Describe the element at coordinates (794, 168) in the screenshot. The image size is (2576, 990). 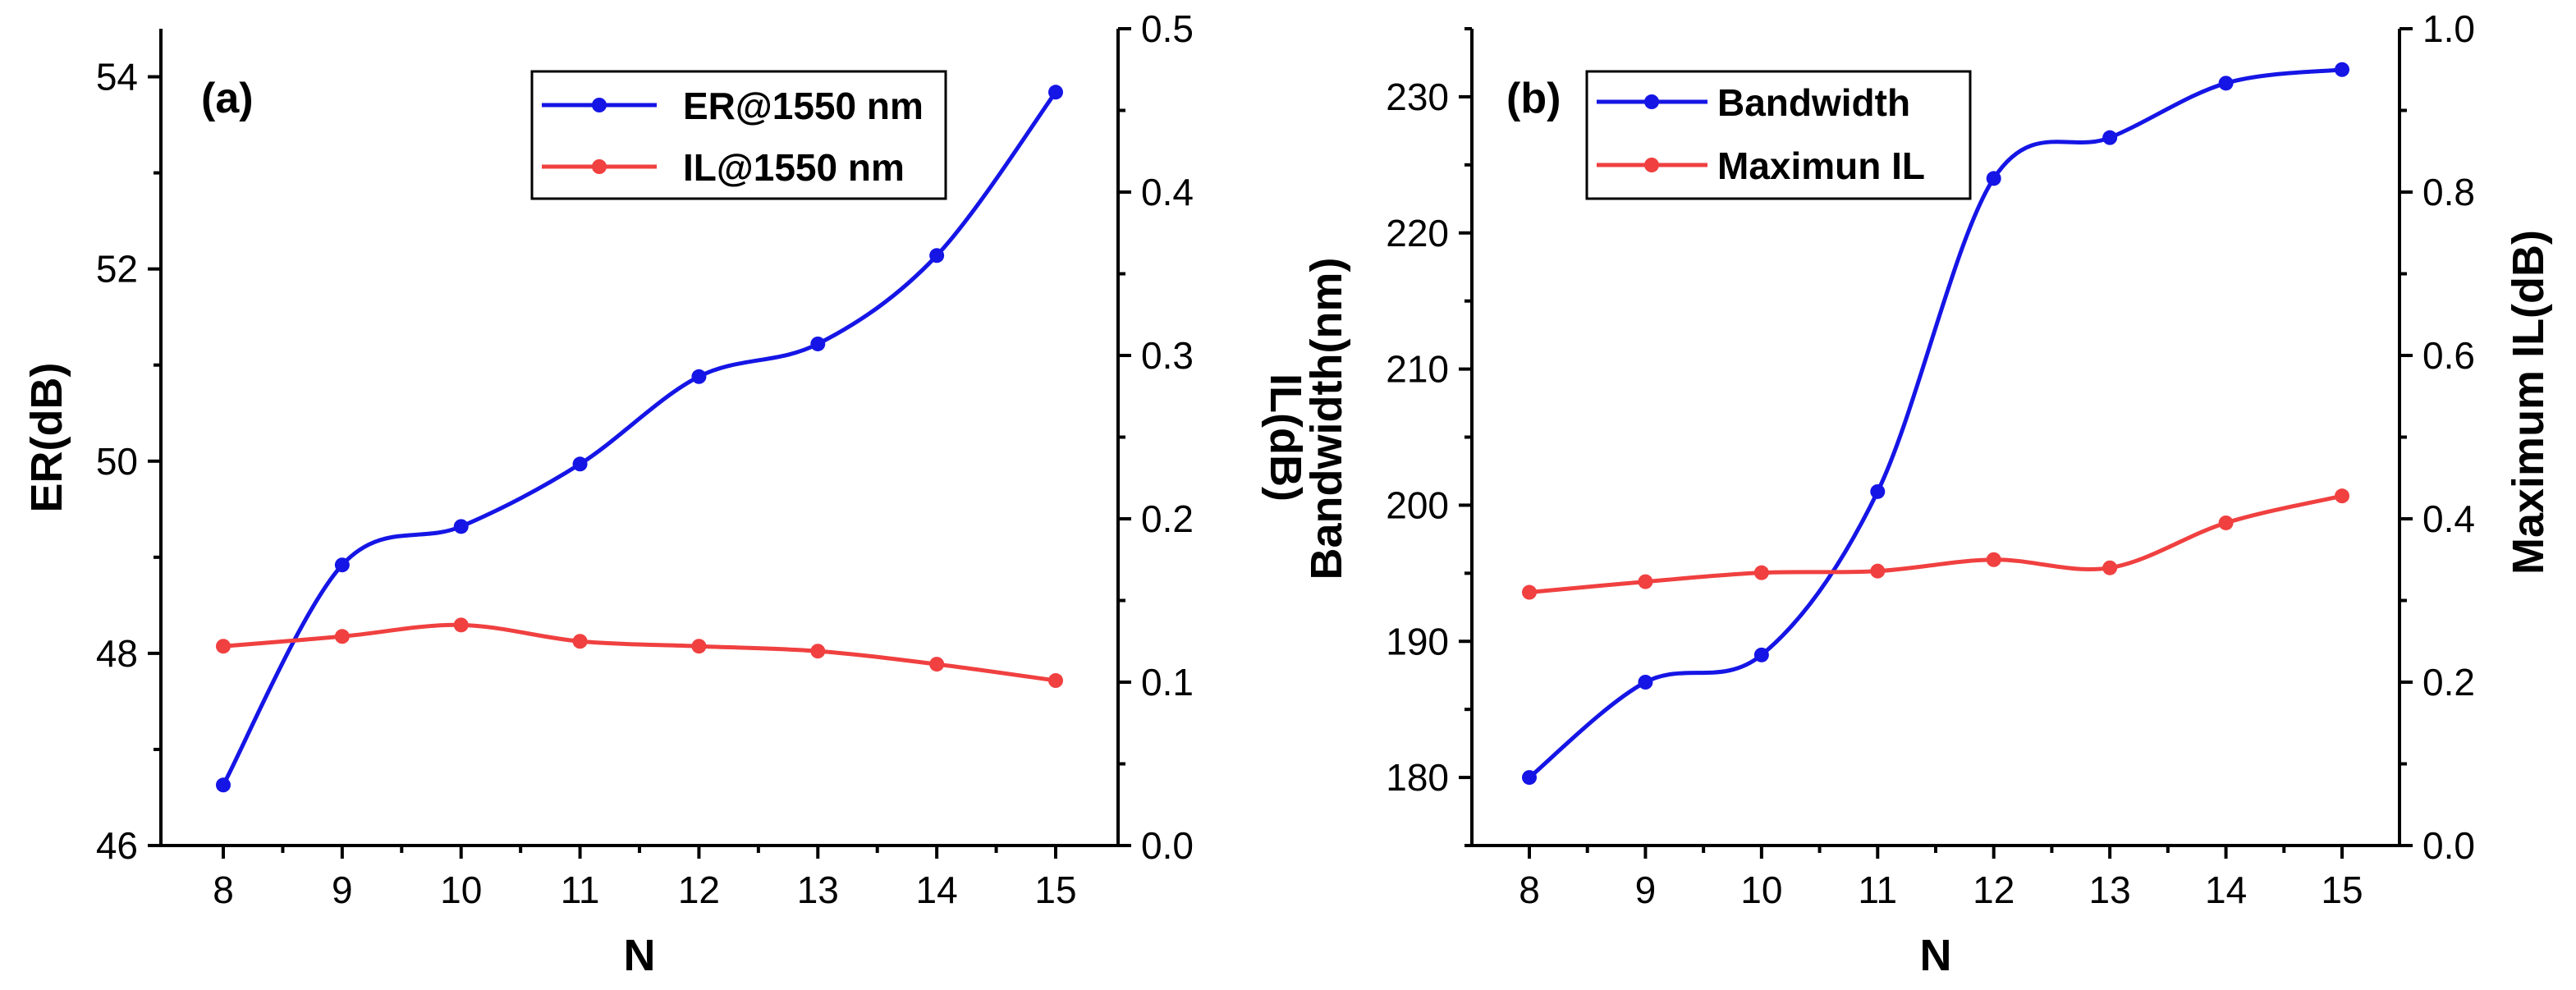
I see `legend-label-il: IL@1550 nm` at that location.